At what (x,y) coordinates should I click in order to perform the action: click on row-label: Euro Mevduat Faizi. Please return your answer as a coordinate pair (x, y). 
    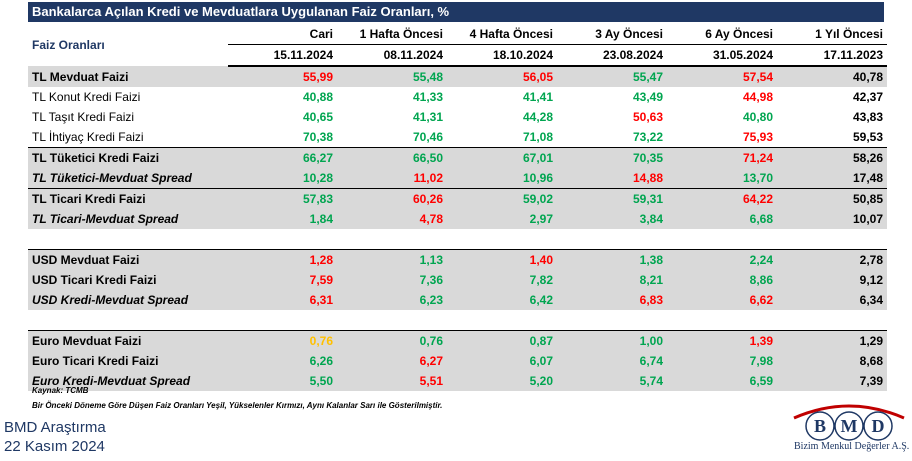
    Looking at the image, I should click on (128, 340).